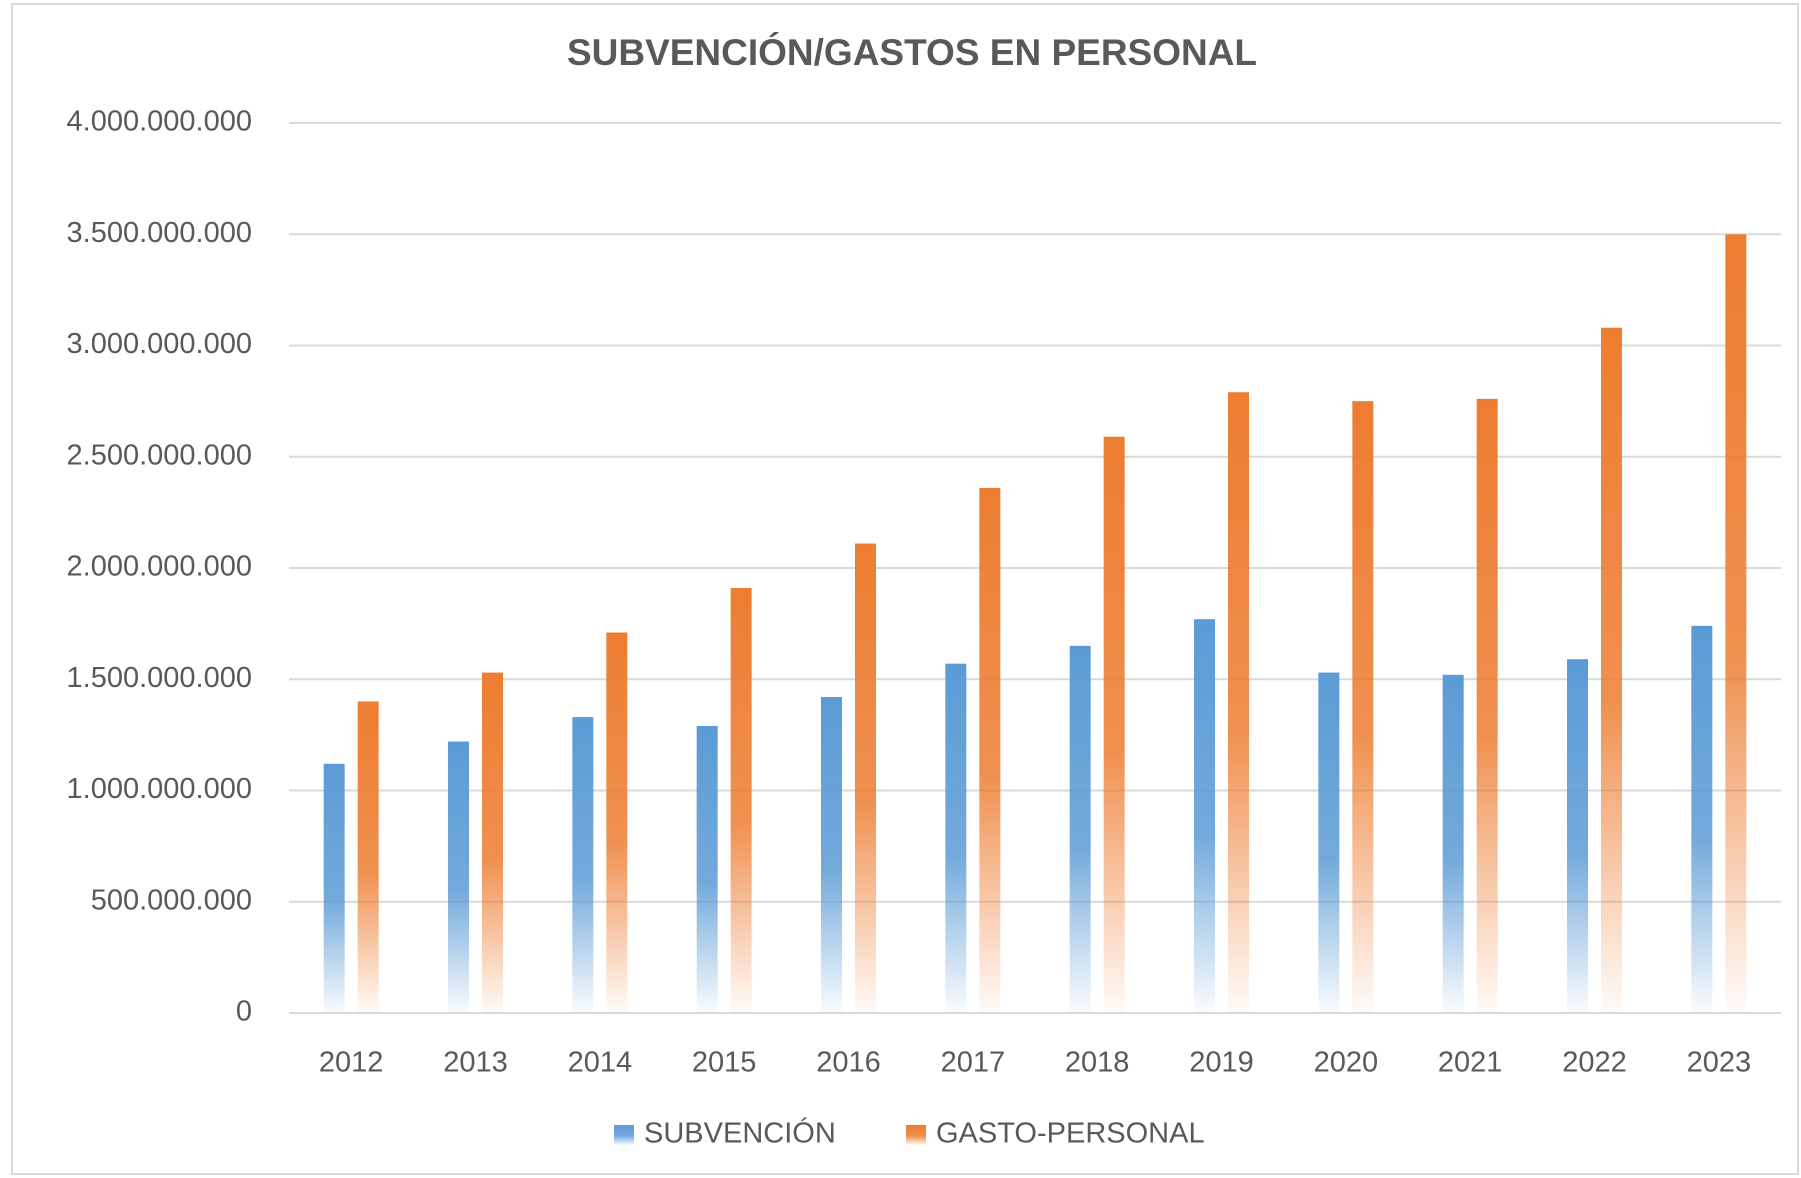 The height and width of the screenshot is (1178, 1801). What do you see at coordinates (1346, 1063) in the screenshot?
I see `x-tick-label: 2020` at bounding box center [1346, 1063].